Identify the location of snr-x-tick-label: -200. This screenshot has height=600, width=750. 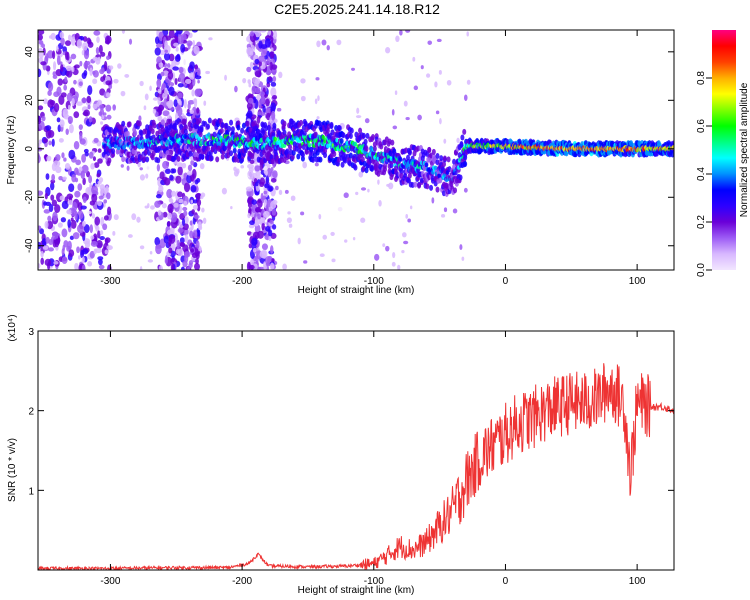
(242, 581).